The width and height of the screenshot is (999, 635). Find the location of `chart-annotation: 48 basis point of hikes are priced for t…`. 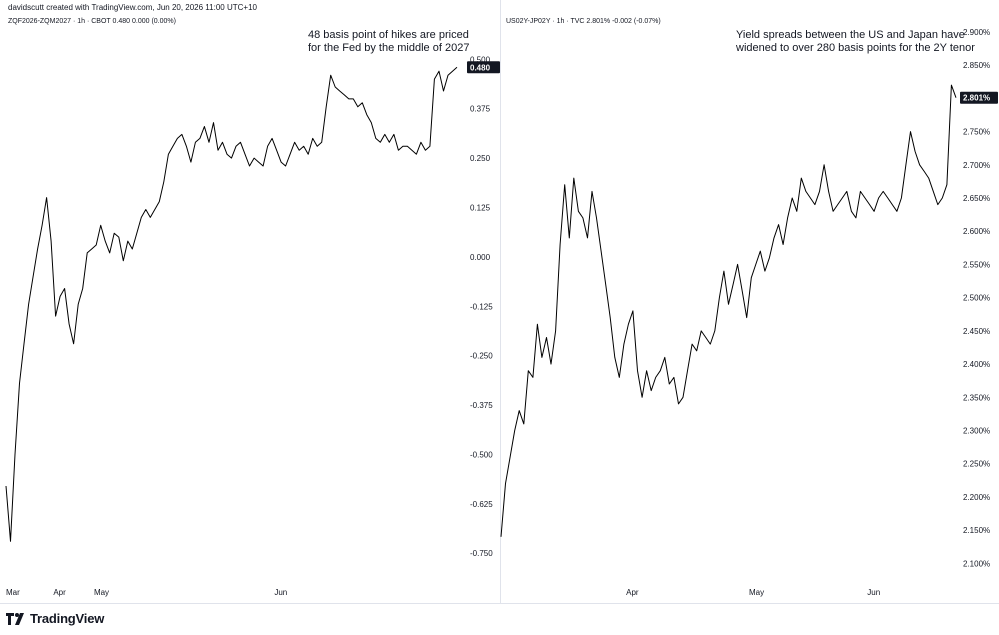

chart-annotation: 48 basis point of hikes are priced for t… is located at coordinates (389, 41).